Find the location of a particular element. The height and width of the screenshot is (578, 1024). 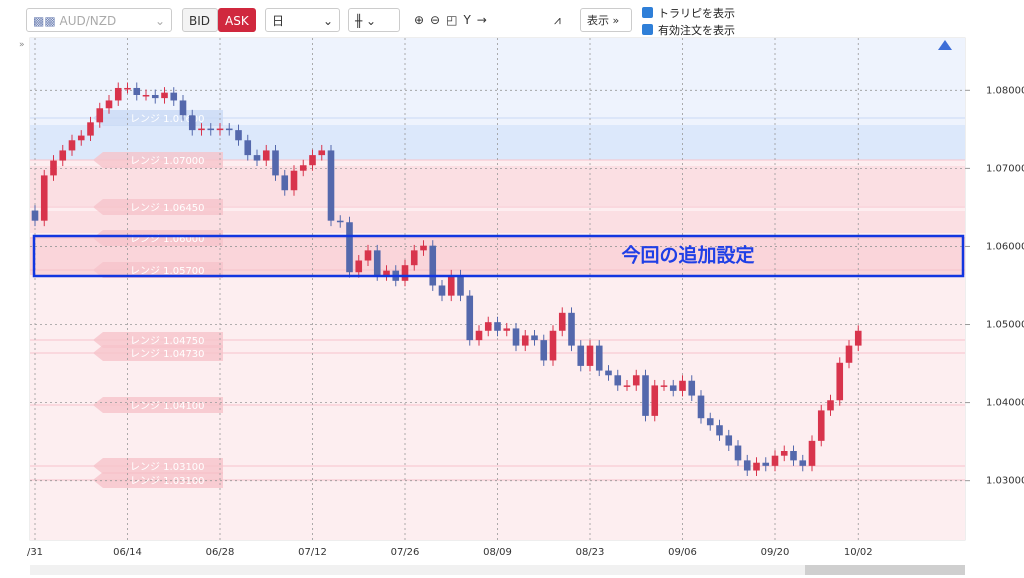

y-tick-label: 1.06000 is located at coordinates (1005, 246).